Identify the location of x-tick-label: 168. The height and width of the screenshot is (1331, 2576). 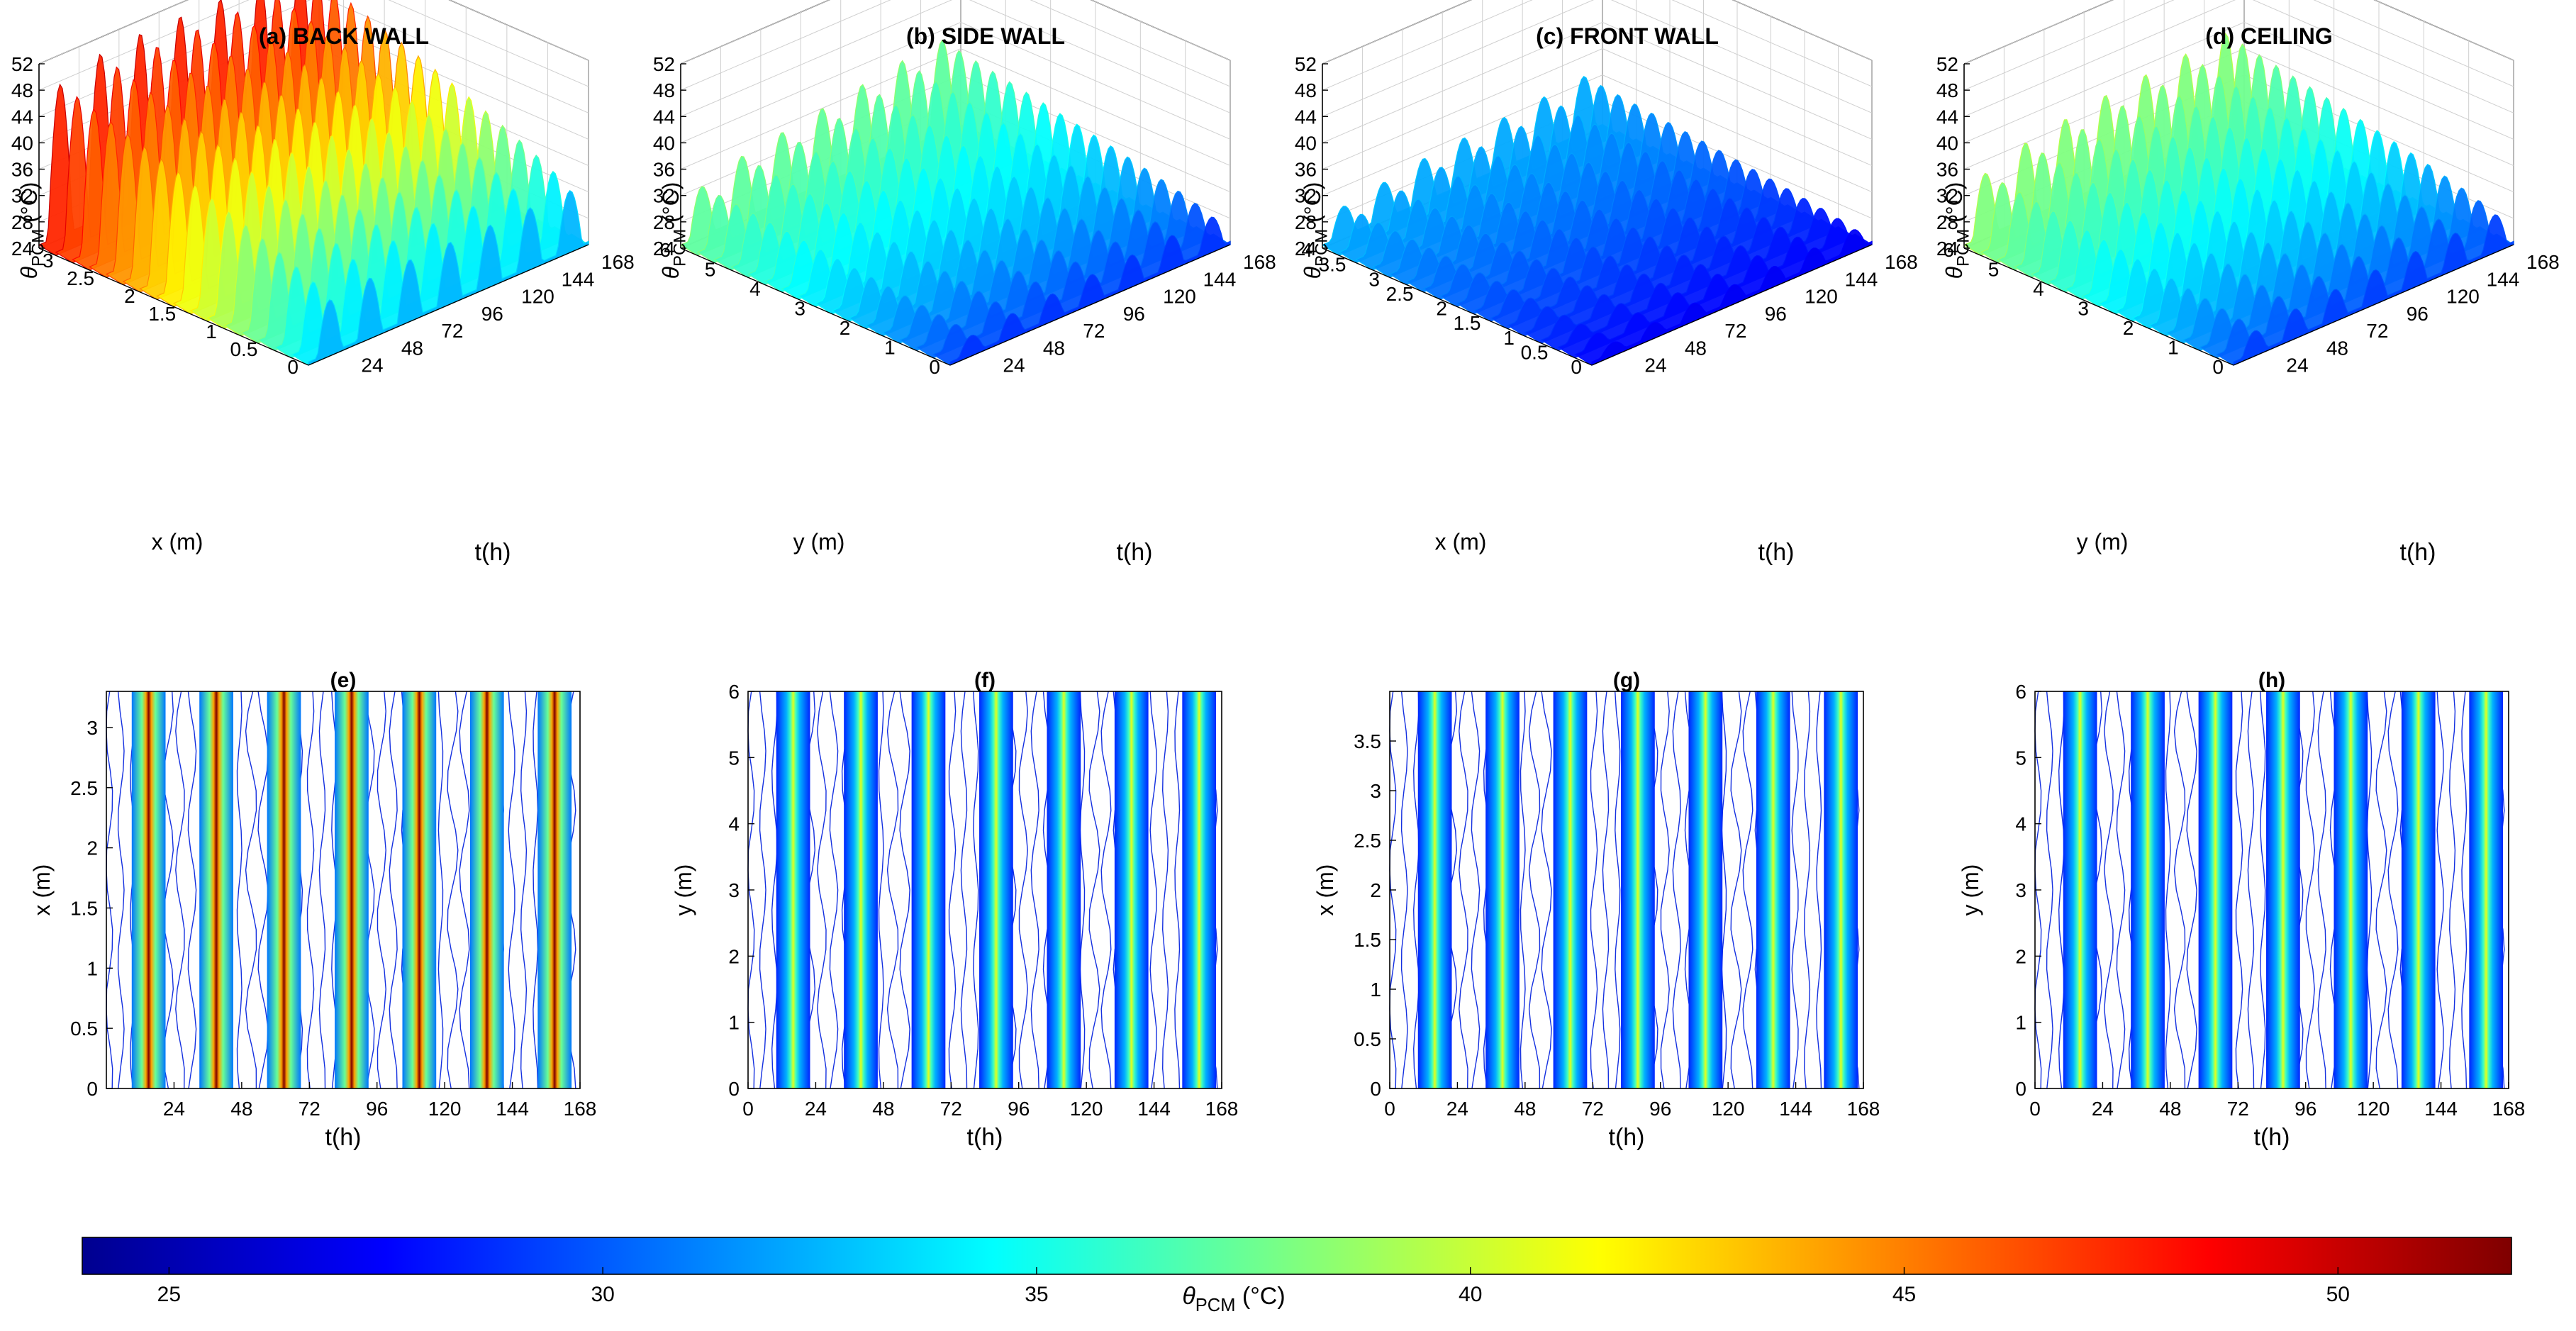
(1863, 1109).